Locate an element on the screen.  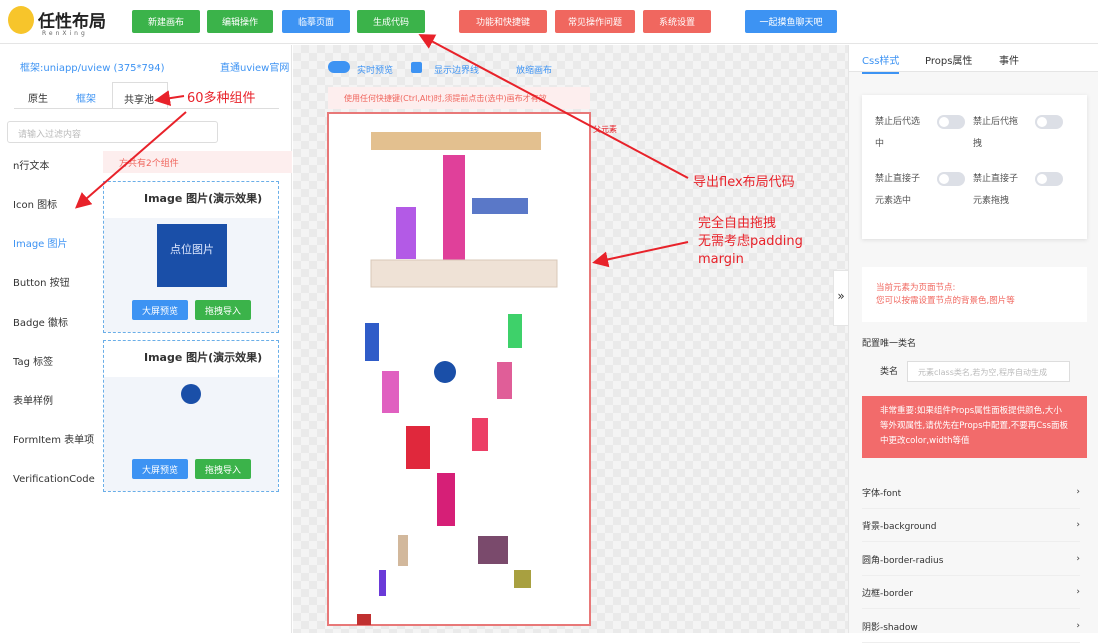
button: 常见操作问题 is located at coordinates (595, 21).